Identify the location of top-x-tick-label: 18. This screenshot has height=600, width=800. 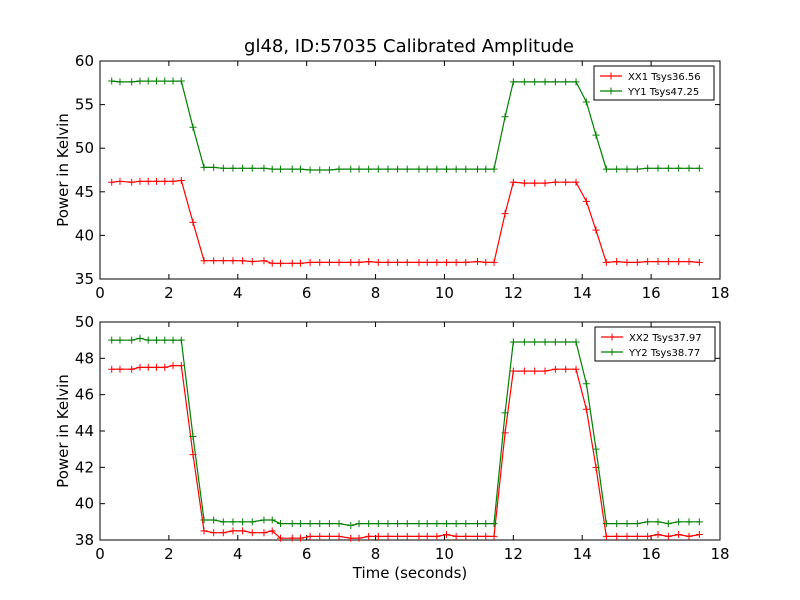
(719, 293).